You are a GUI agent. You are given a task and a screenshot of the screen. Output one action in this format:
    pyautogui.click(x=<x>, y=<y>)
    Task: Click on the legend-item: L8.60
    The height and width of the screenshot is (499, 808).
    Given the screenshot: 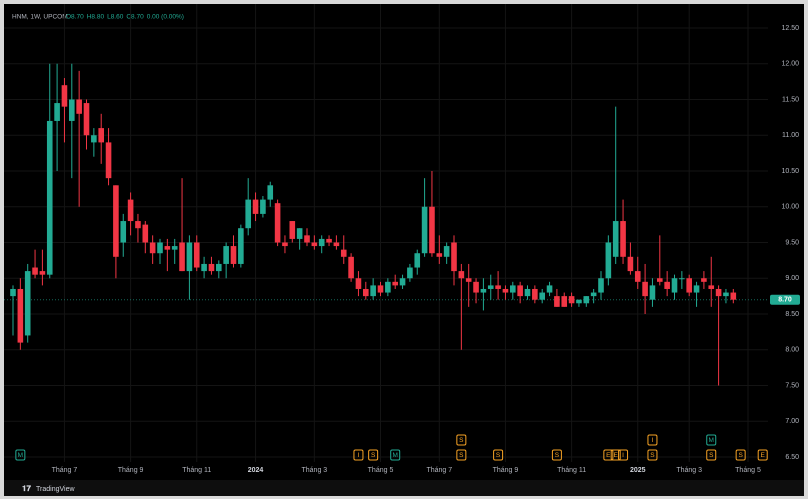 What is the action you would take?
    pyautogui.click(x=115, y=17)
    